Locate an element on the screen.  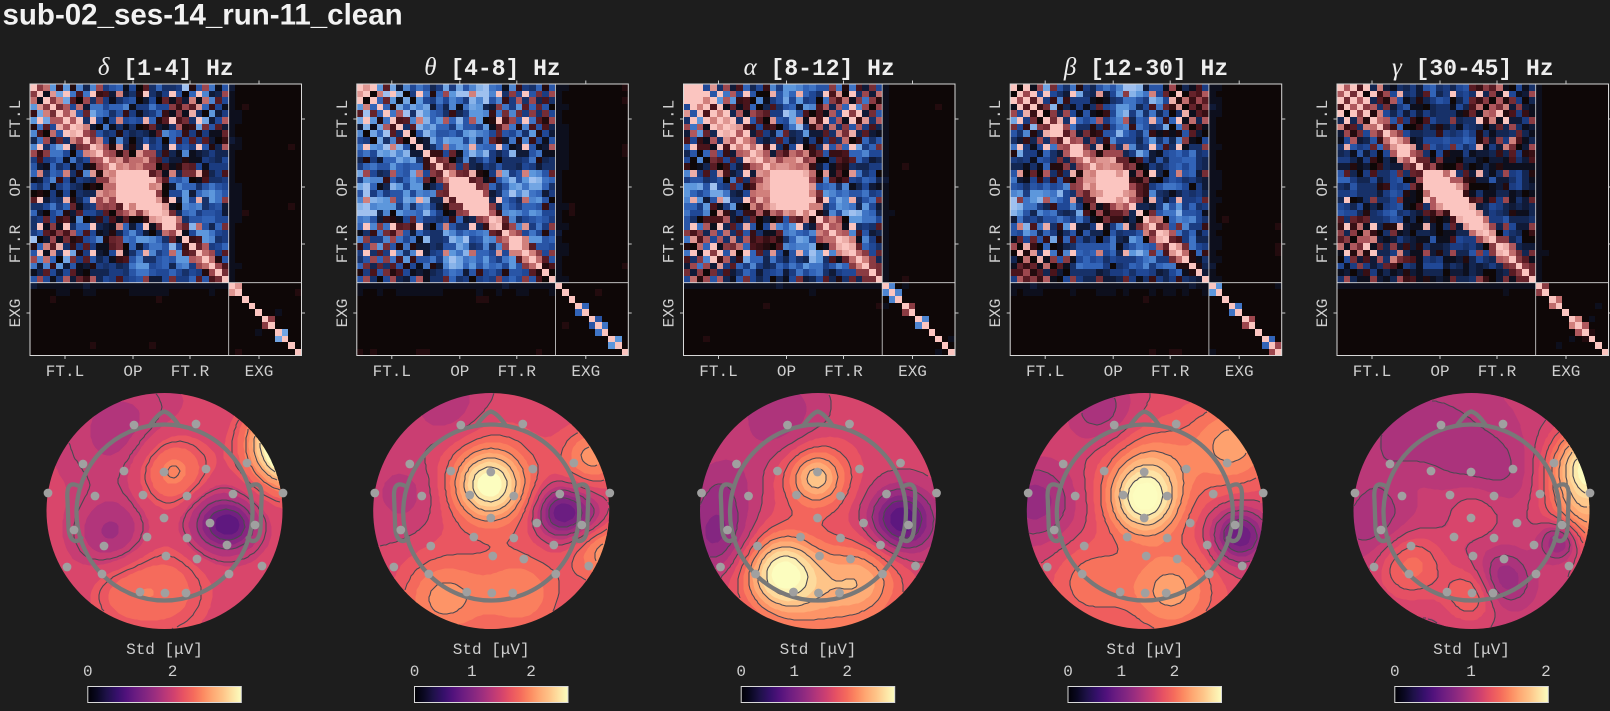
svg-text: δ [1-4] Hz is located at coordinates (166, 68).